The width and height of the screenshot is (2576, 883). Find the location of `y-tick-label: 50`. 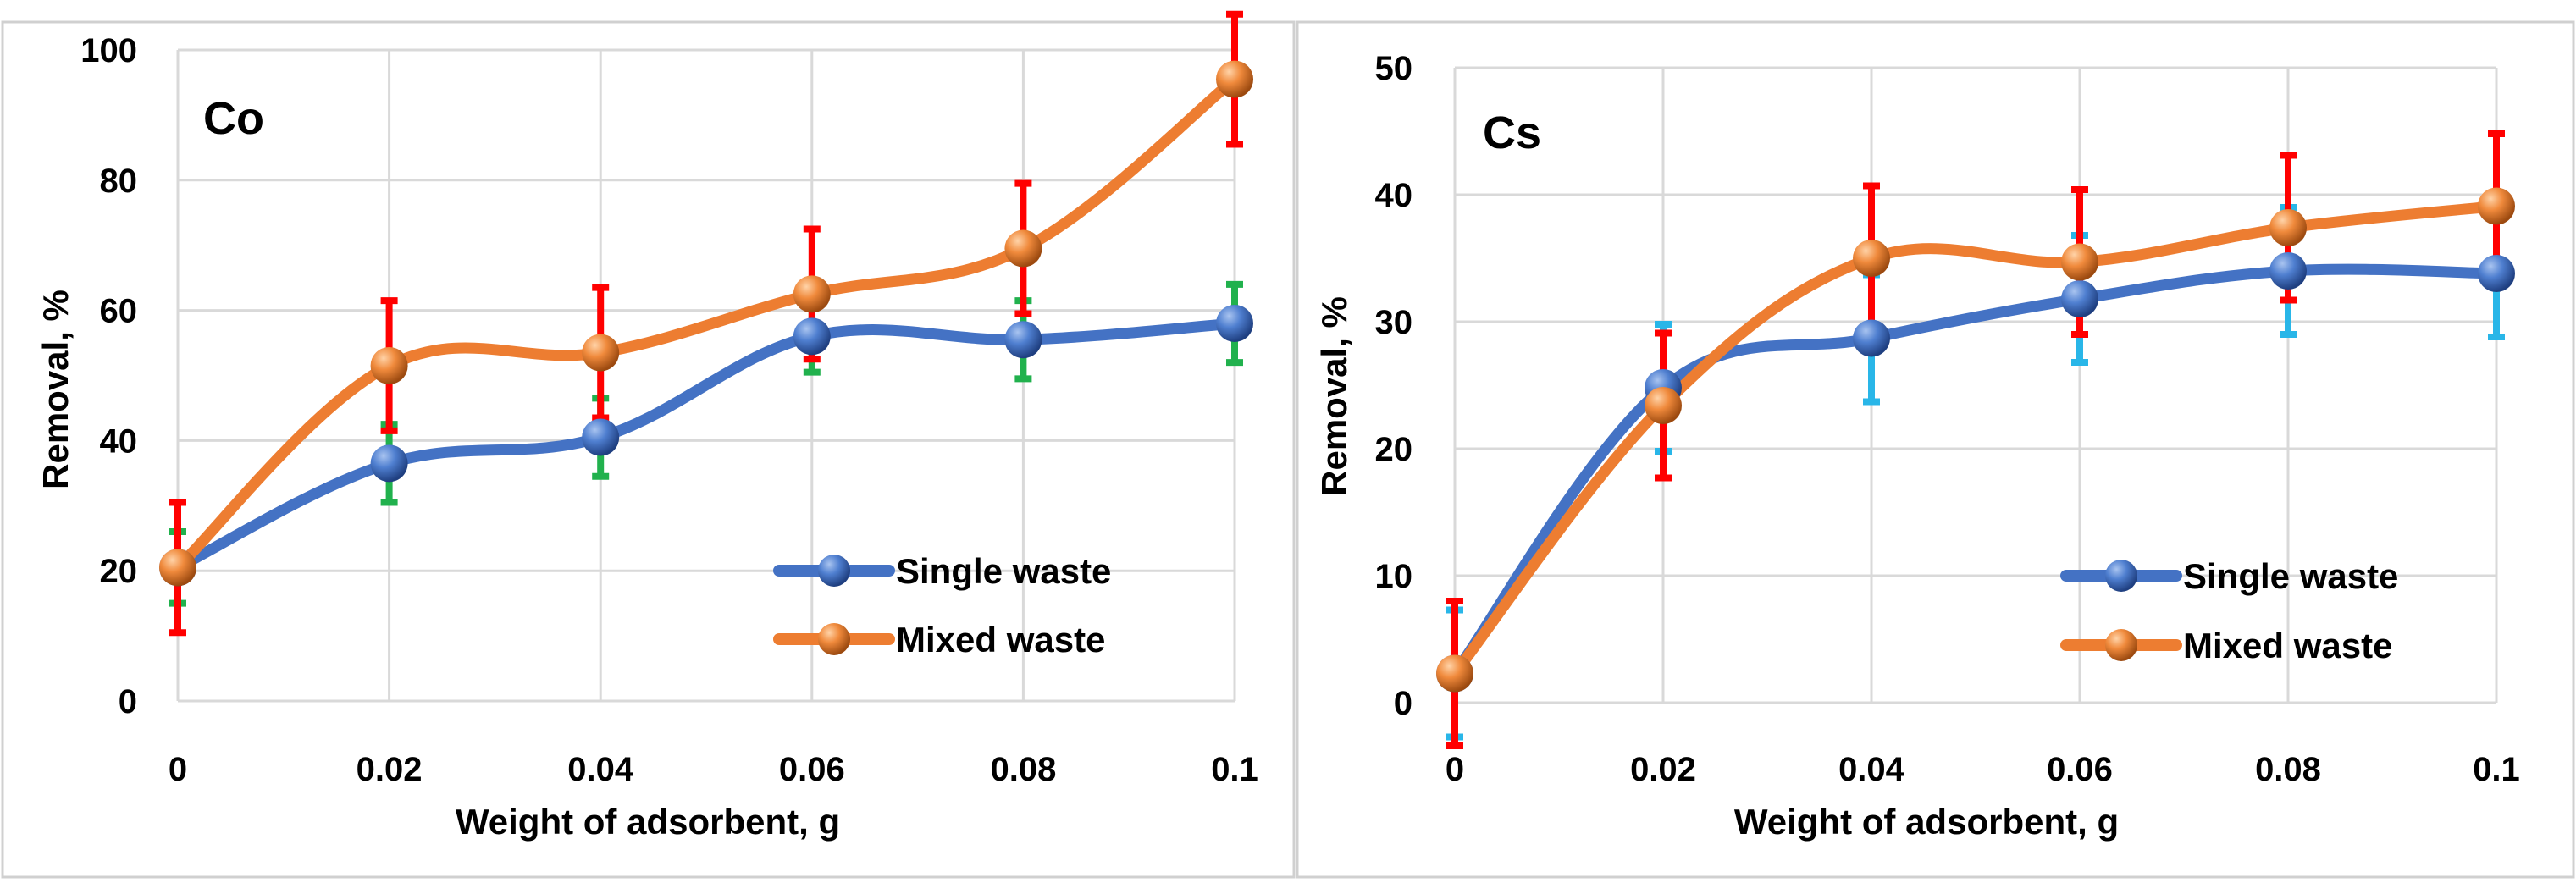

y-tick-label: 50 is located at coordinates (1394, 68).